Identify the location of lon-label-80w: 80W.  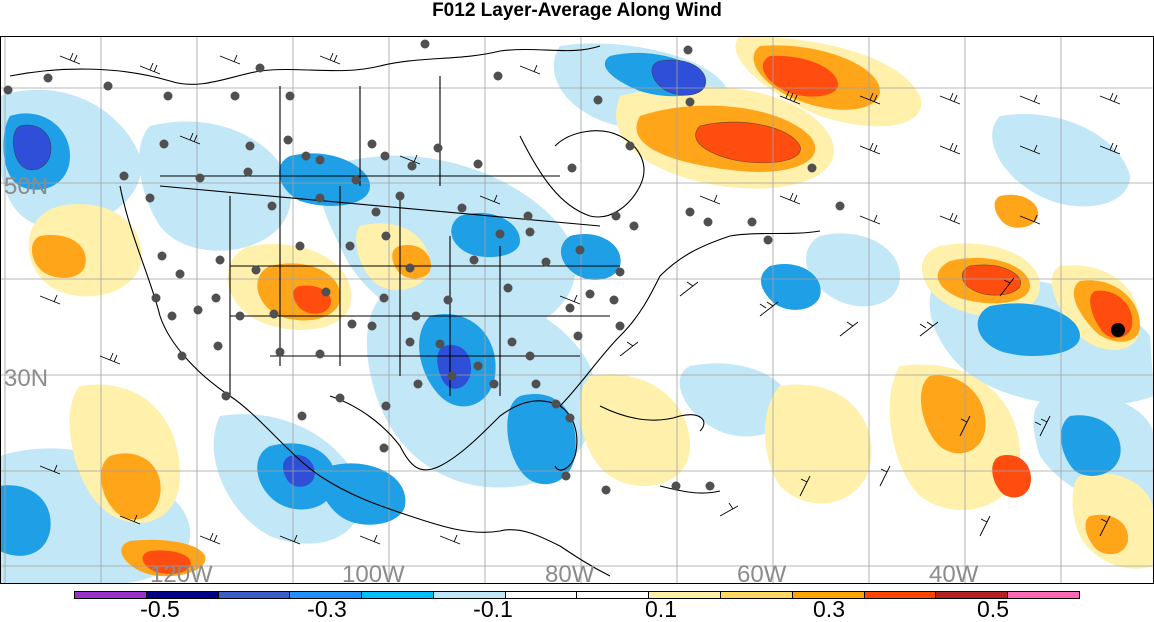
(570, 572).